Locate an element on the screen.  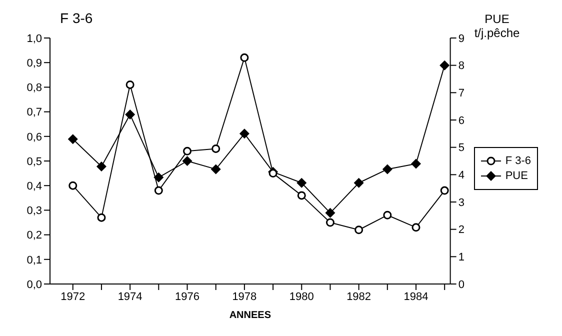
y-axis-title: F 3-6 is located at coordinates (76, 18).